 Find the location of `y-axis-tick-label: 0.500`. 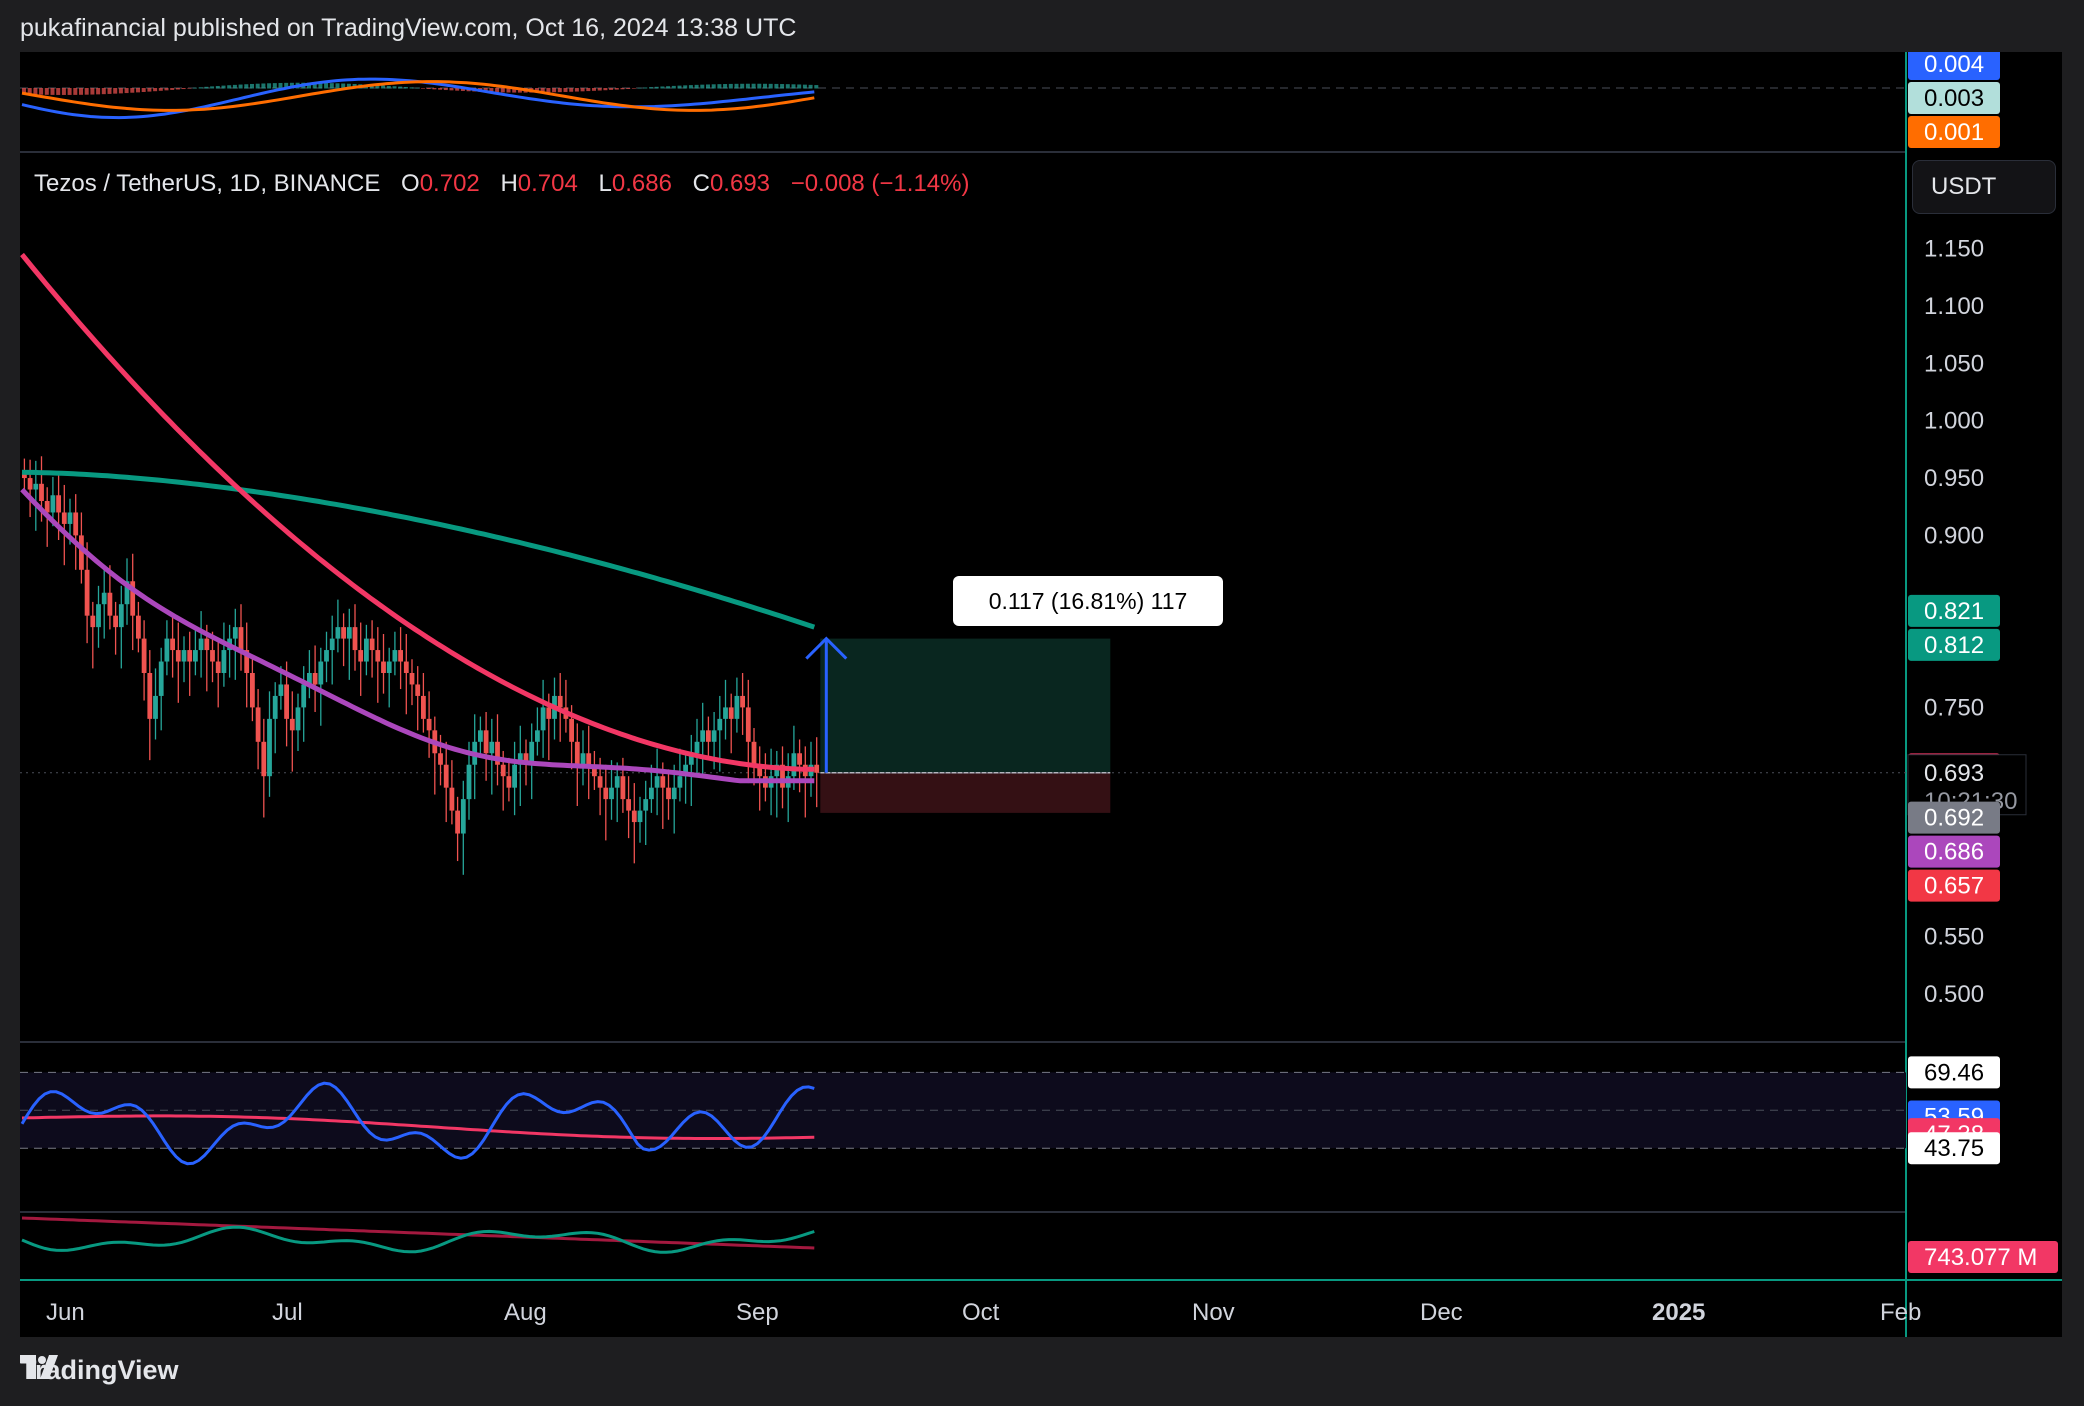

y-axis-tick-label: 0.500 is located at coordinates (1954, 994).